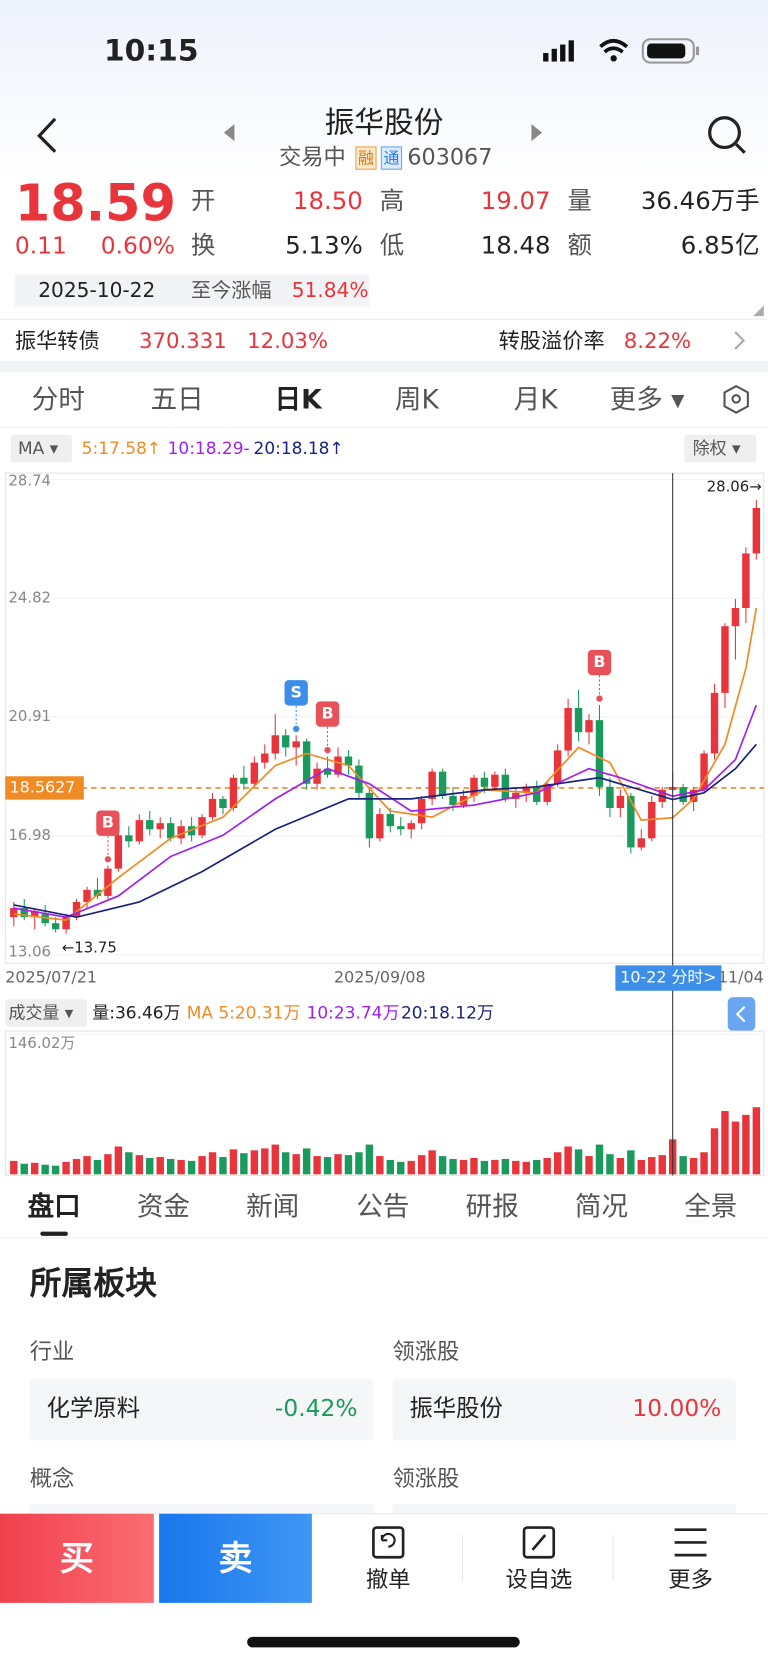 Image resolution: width=768 pixels, height=1665 pixels. Describe the element at coordinates (700, 201) in the screenshot. I see `field-value: 36.46万手` at that location.